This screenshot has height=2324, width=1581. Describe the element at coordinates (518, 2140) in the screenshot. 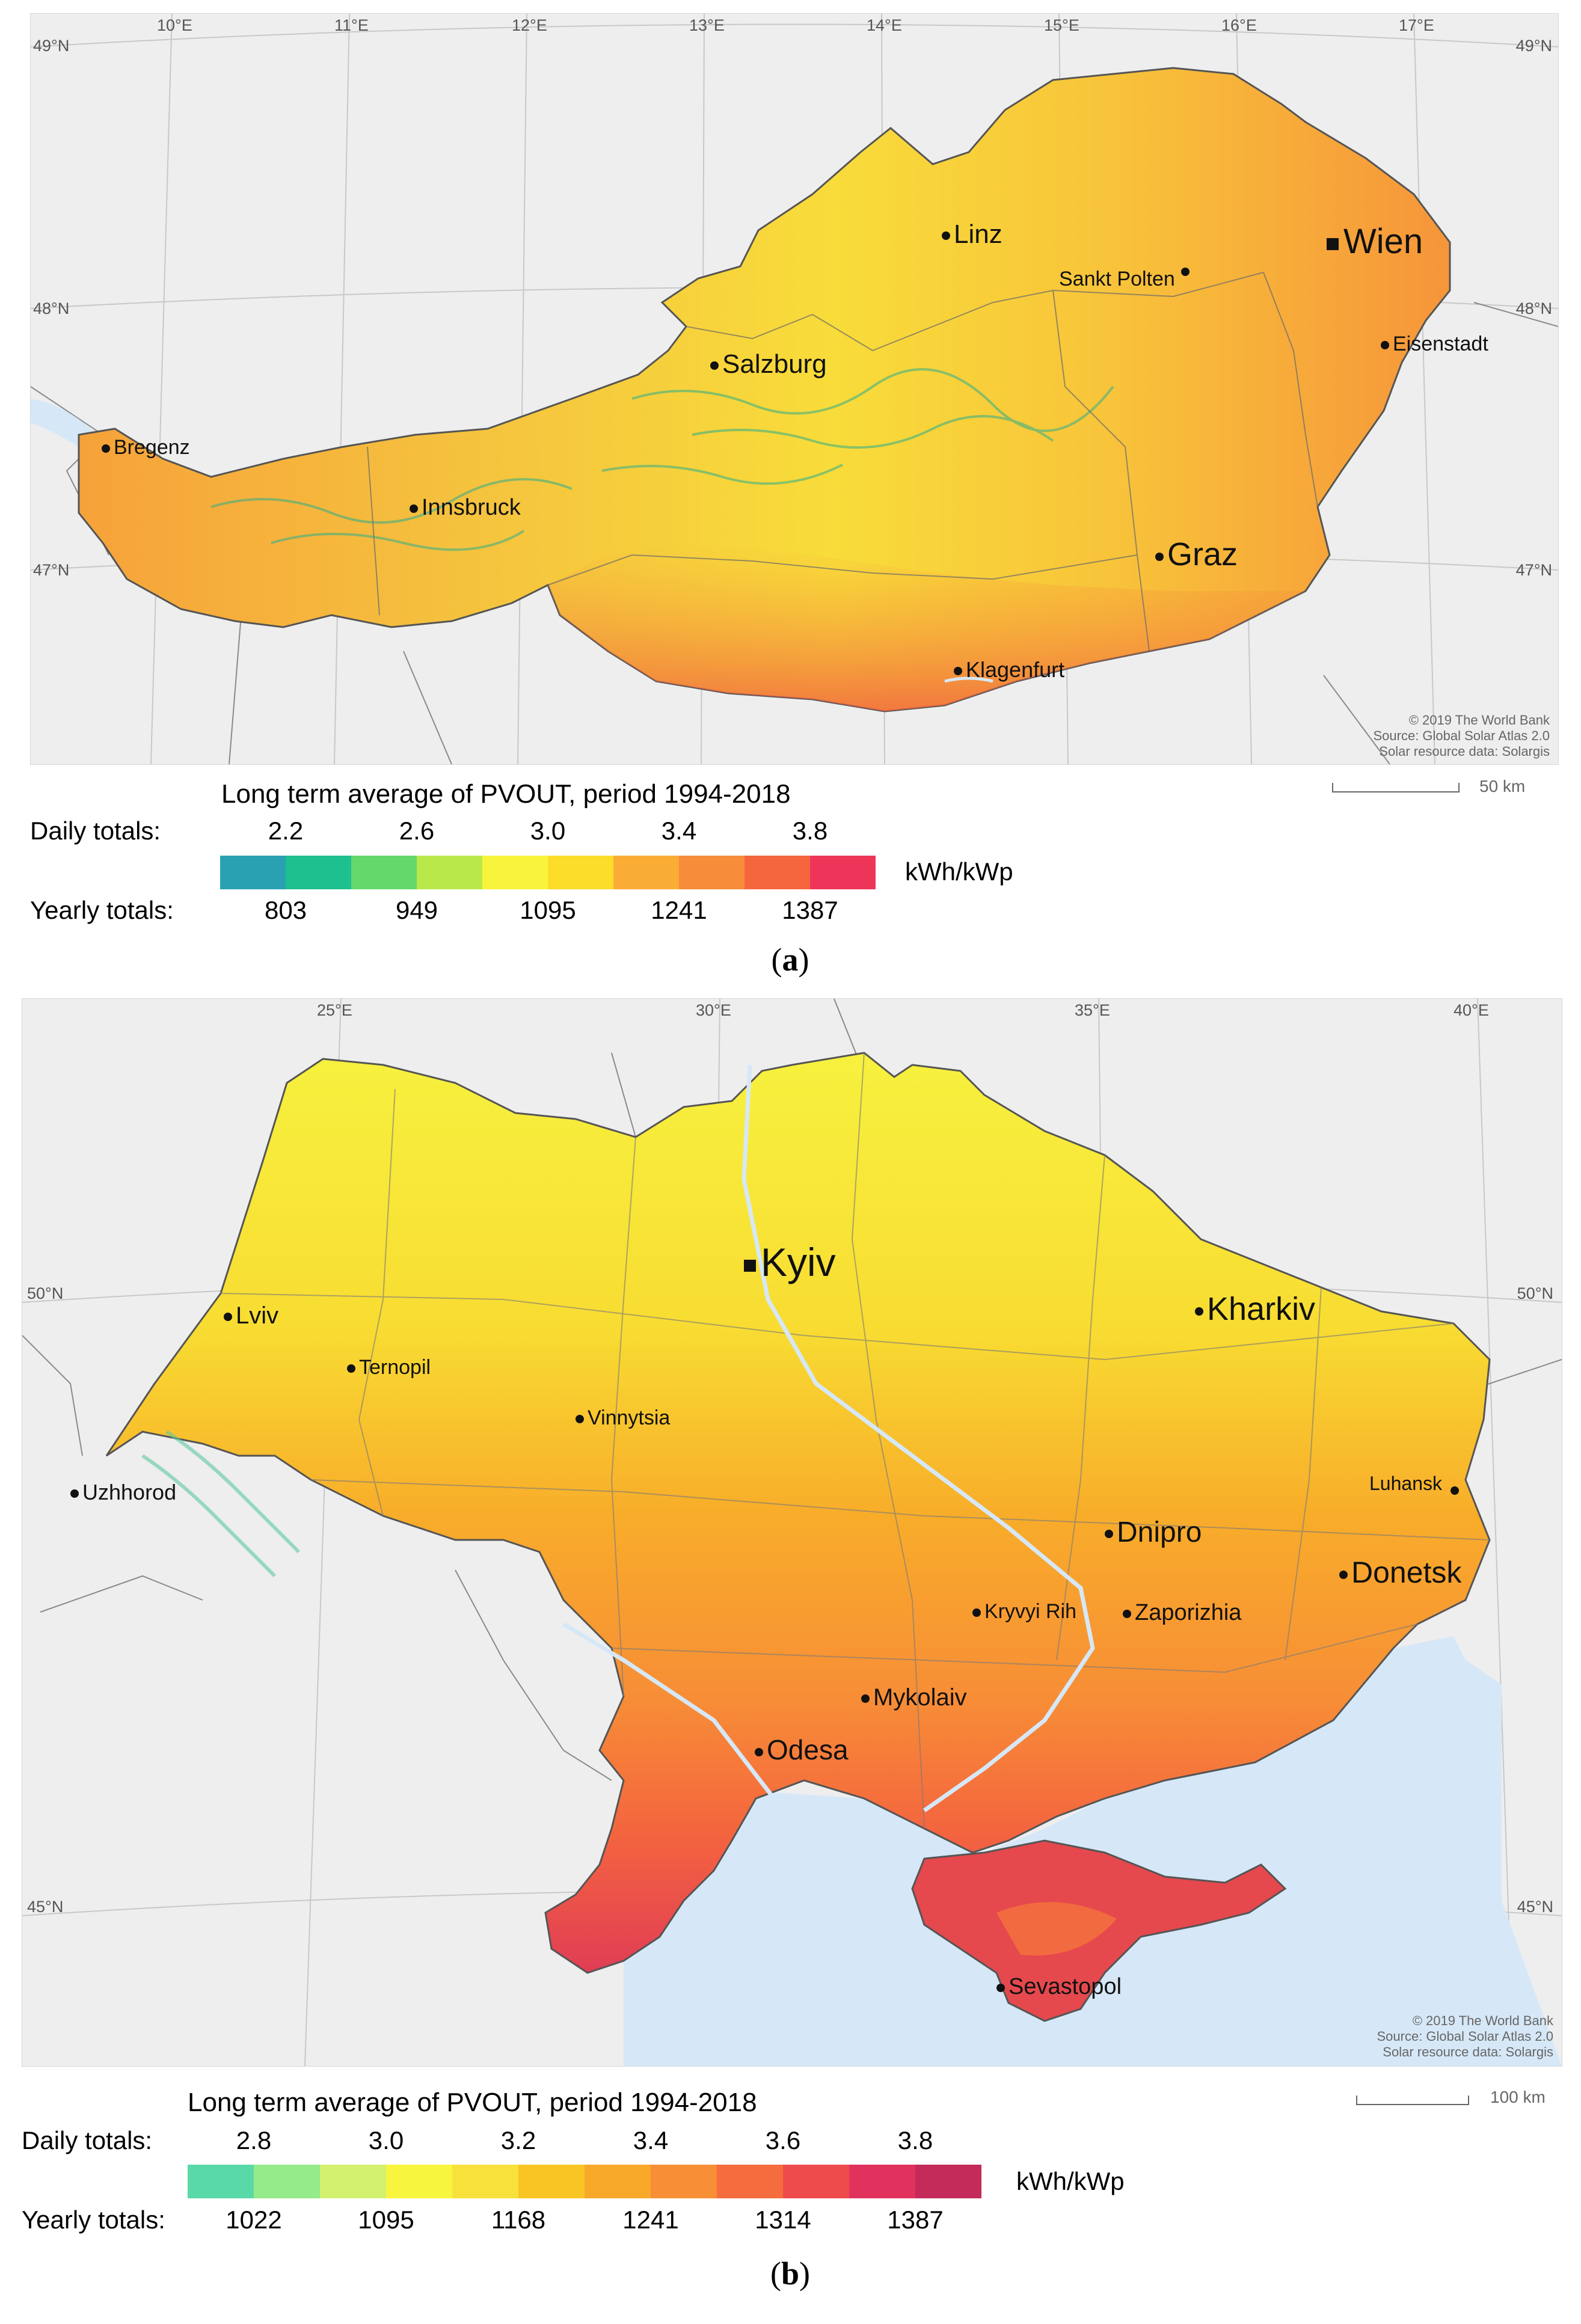

I see `legend-daily-value: 3.2` at that location.